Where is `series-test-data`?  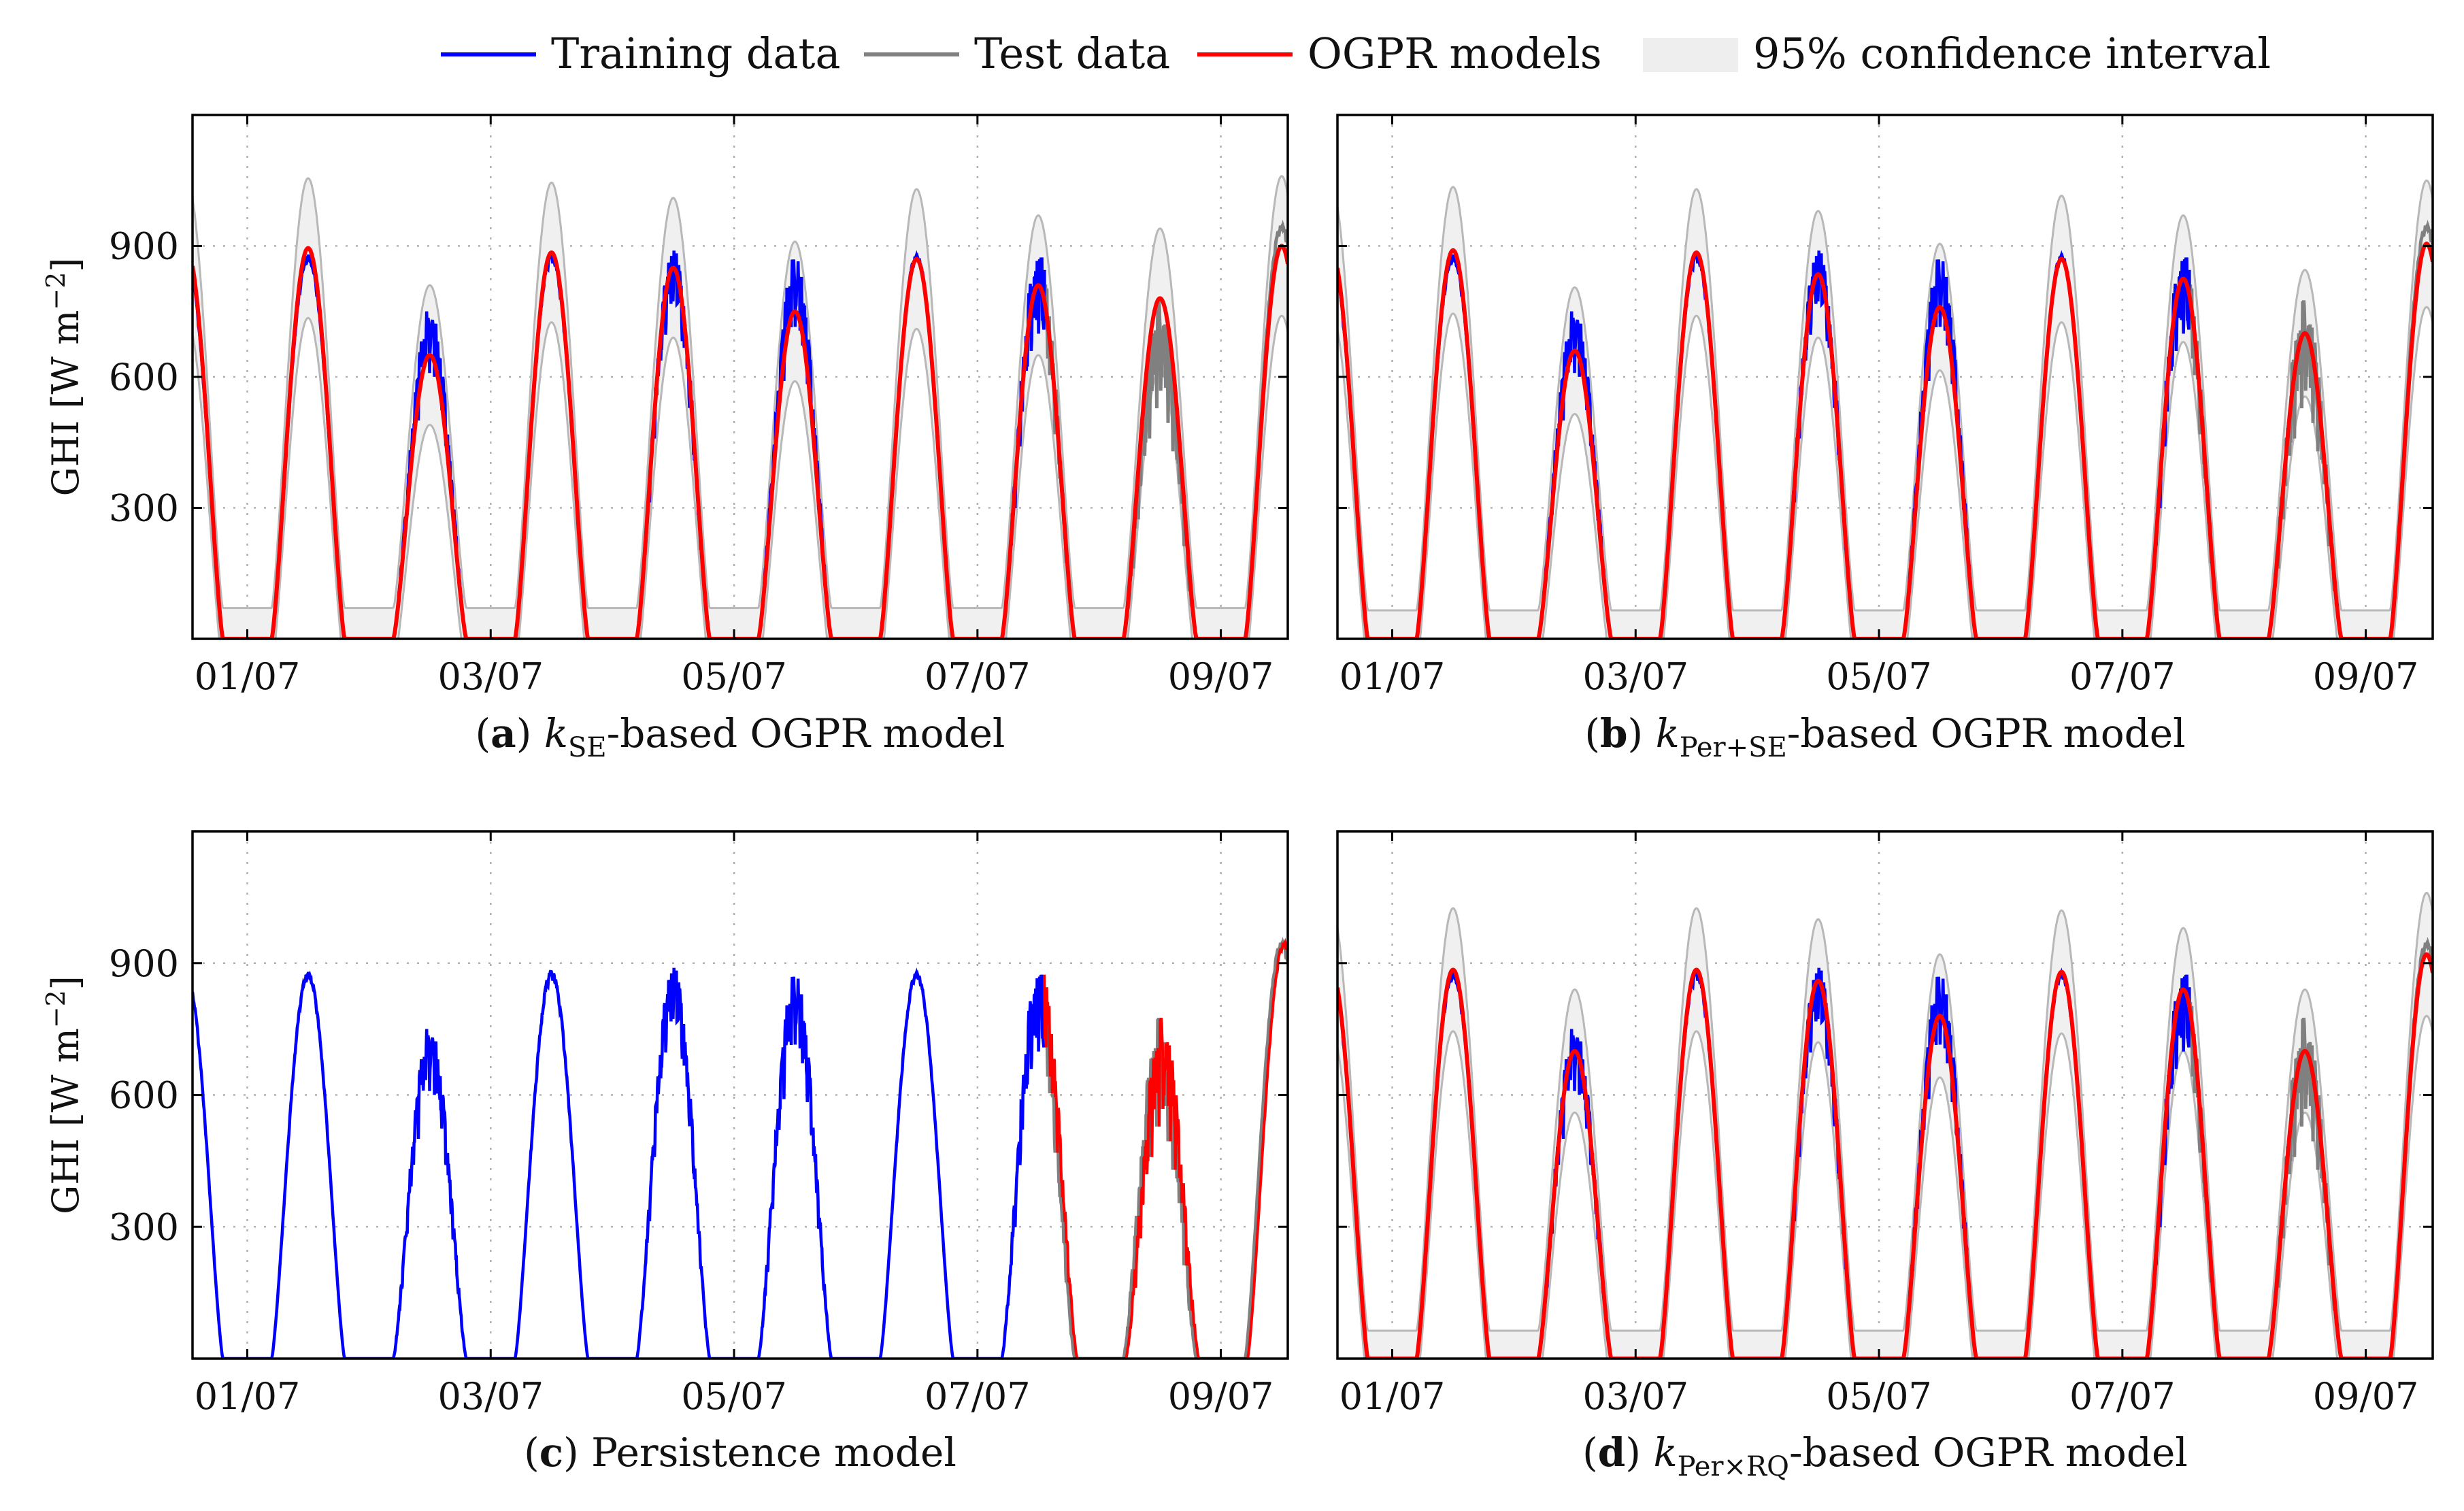 series-test-data is located at coordinates (1165, 1147).